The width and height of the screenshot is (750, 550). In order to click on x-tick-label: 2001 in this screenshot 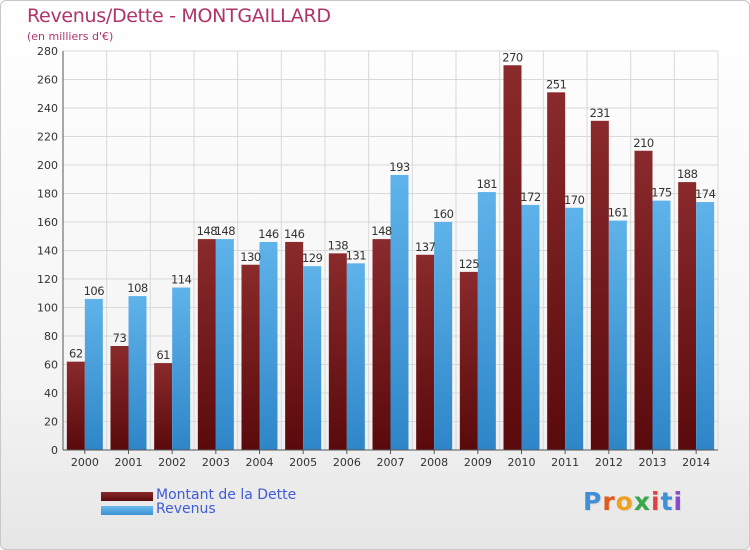, I will do `click(129, 462)`.